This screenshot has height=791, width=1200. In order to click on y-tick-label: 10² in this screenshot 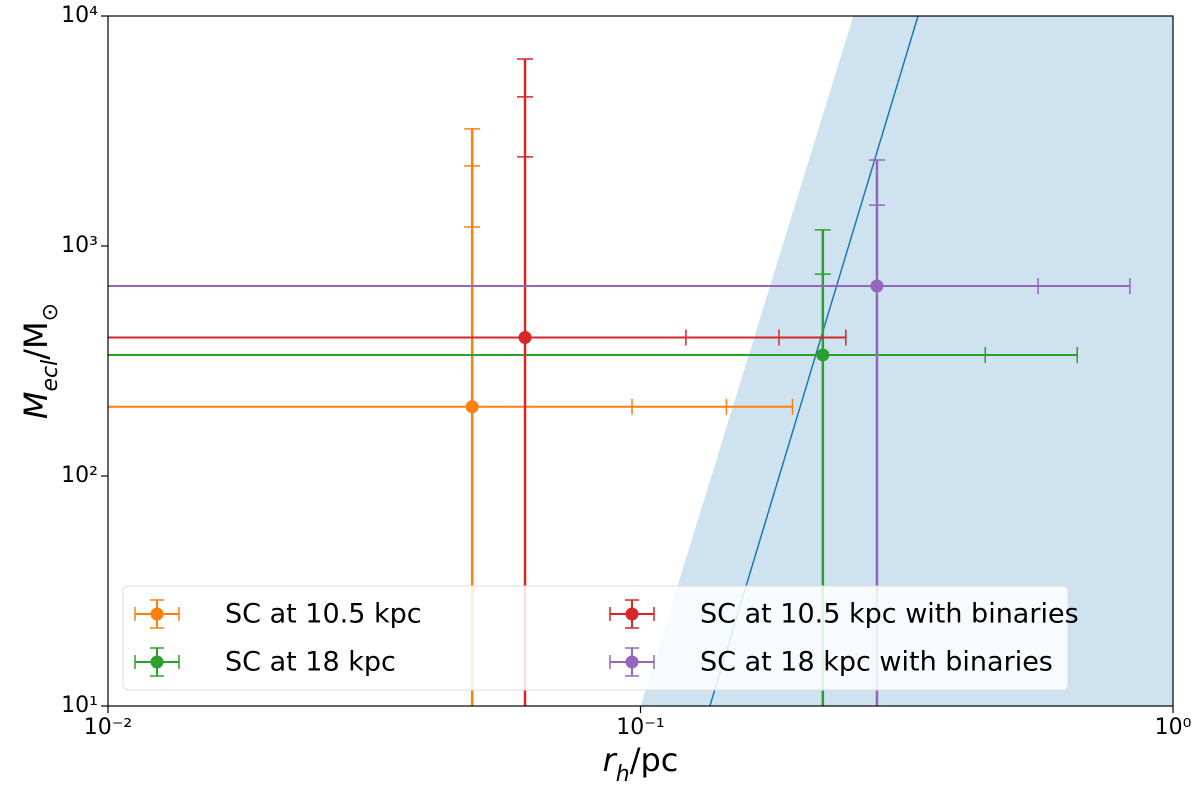, I will do `click(79, 475)`.